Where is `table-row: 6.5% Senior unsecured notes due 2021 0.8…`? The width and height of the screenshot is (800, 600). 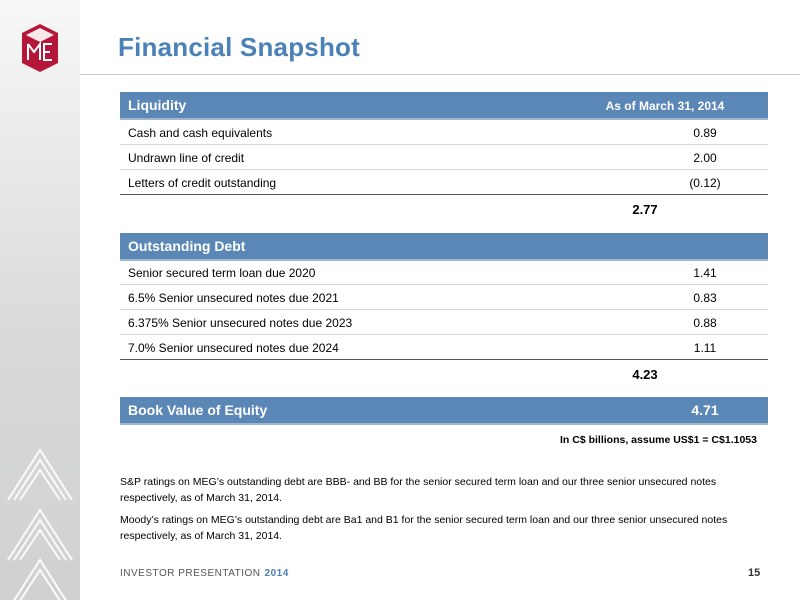
table-row: 6.5% Senior unsecured notes due 2021 0.8… is located at coordinates (444, 298).